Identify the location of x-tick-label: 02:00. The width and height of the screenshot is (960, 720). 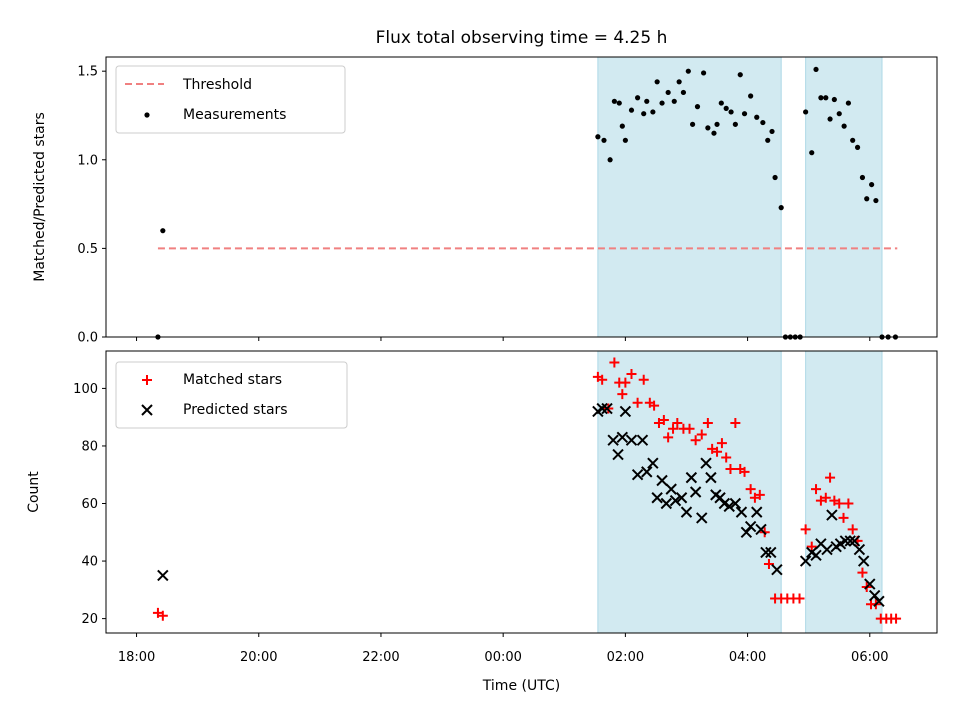
(625, 657).